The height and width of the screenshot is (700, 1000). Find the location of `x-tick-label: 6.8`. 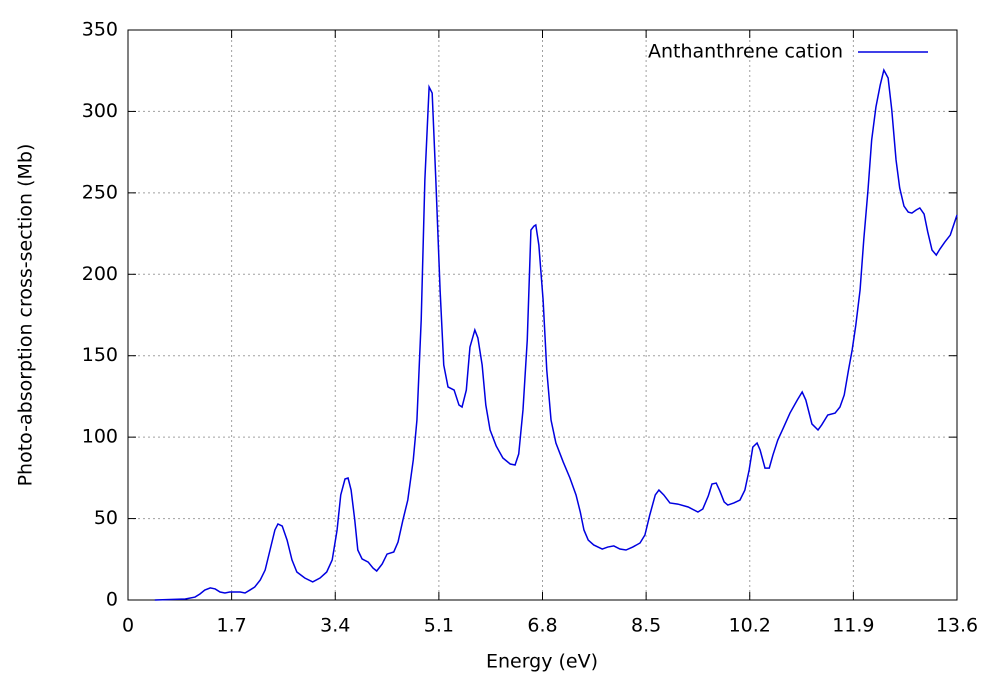

x-tick-label: 6.8 is located at coordinates (542, 626).